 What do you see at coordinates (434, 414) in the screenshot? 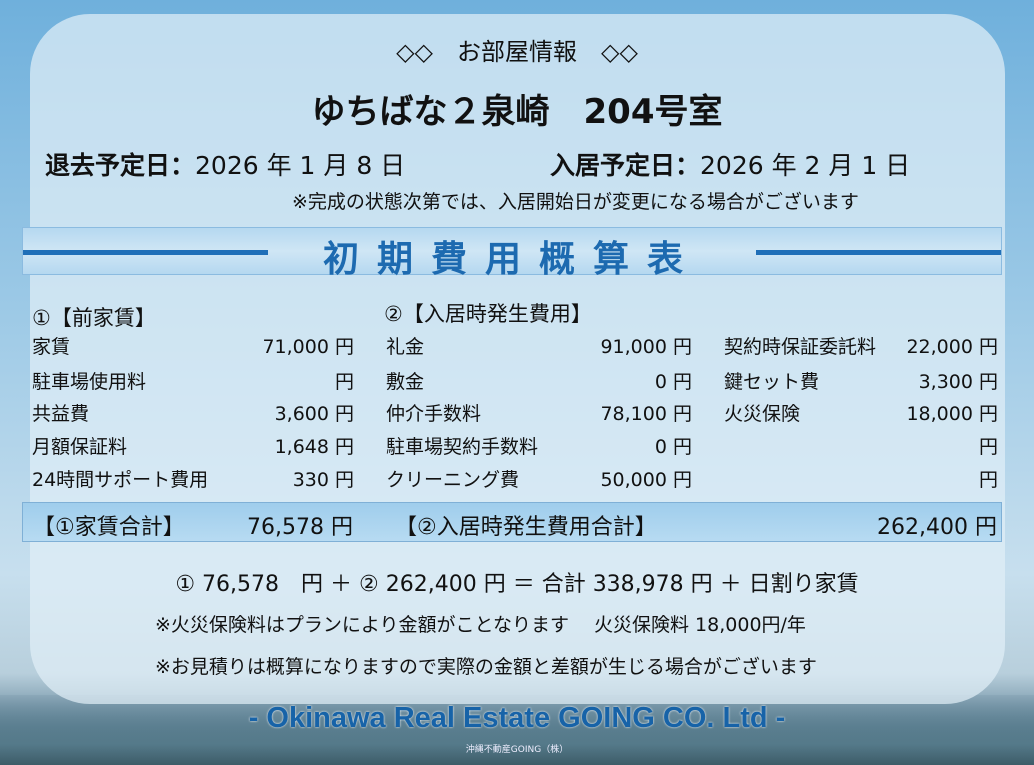
I see `cost-label: 仲介手数料` at bounding box center [434, 414].